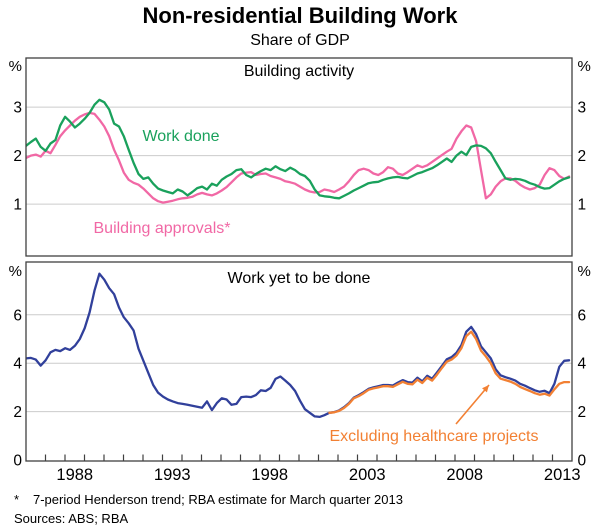  What do you see at coordinates (74, 475) in the screenshot?
I see `x-tick-label: 1988` at bounding box center [74, 475].